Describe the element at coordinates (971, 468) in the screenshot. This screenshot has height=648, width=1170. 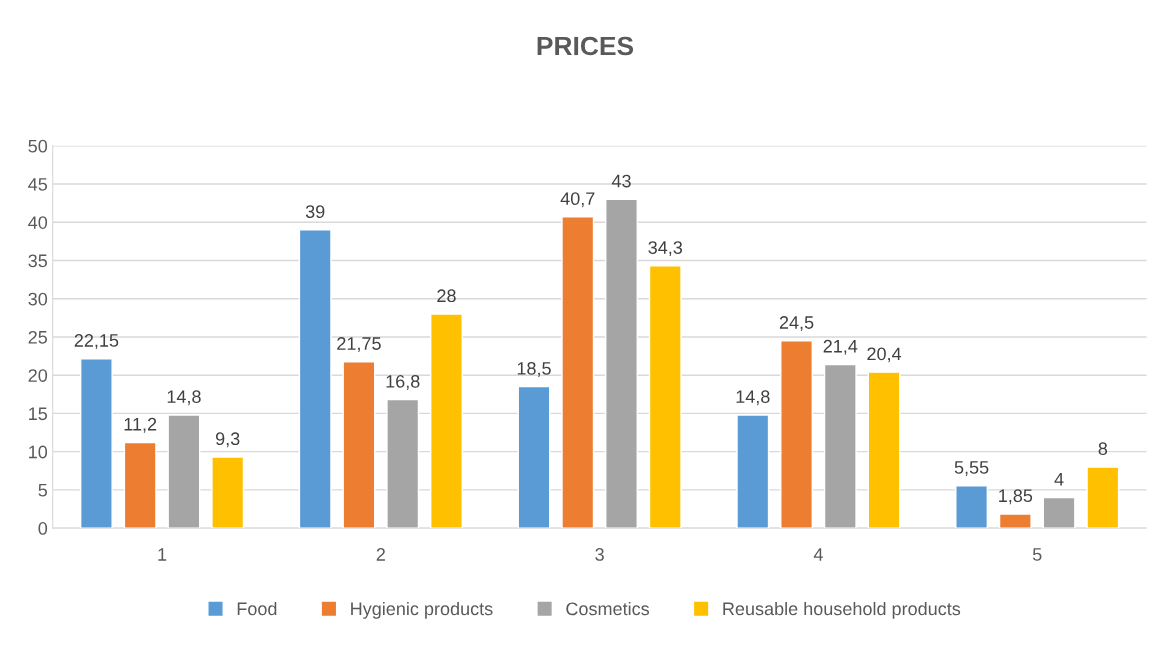
I see `data-label: 5,55` at that location.